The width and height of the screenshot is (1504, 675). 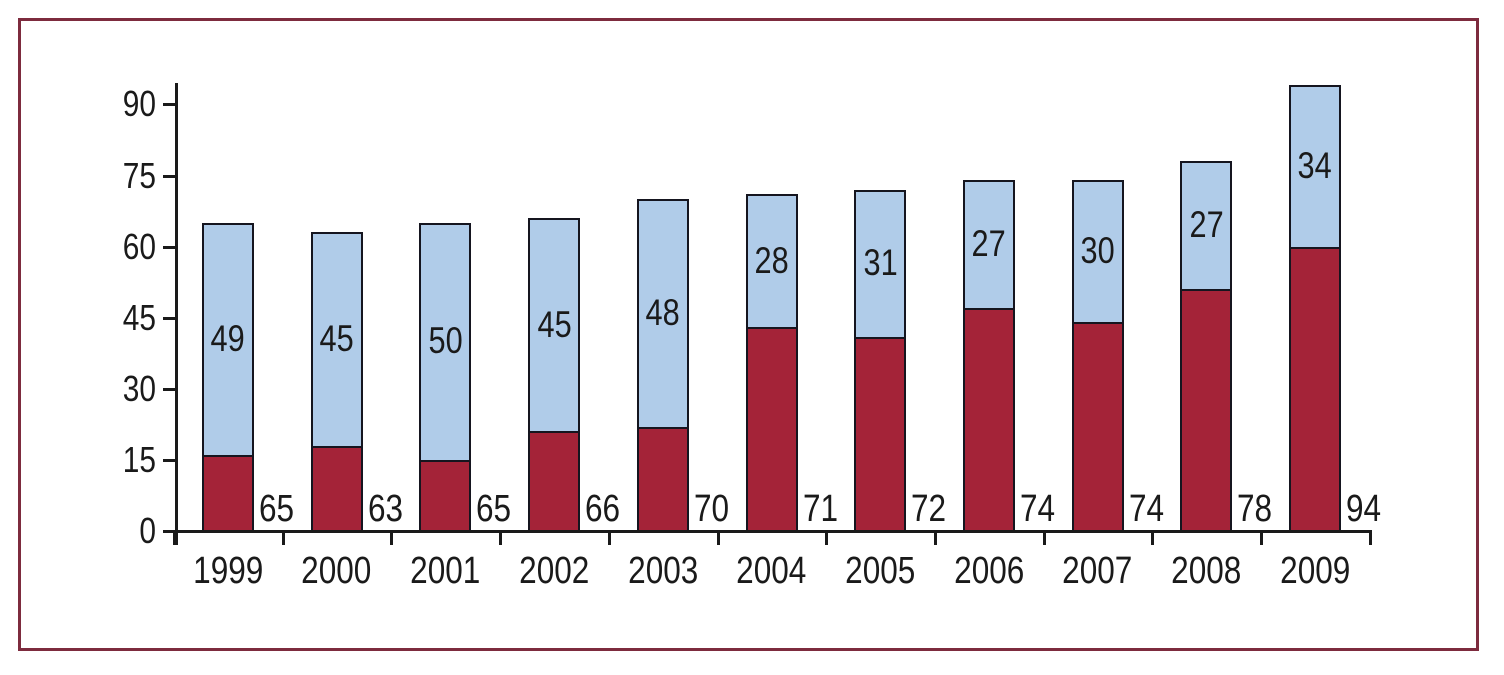 I want to click on x-category-label-text: 2005, so click(x=880, y=571).